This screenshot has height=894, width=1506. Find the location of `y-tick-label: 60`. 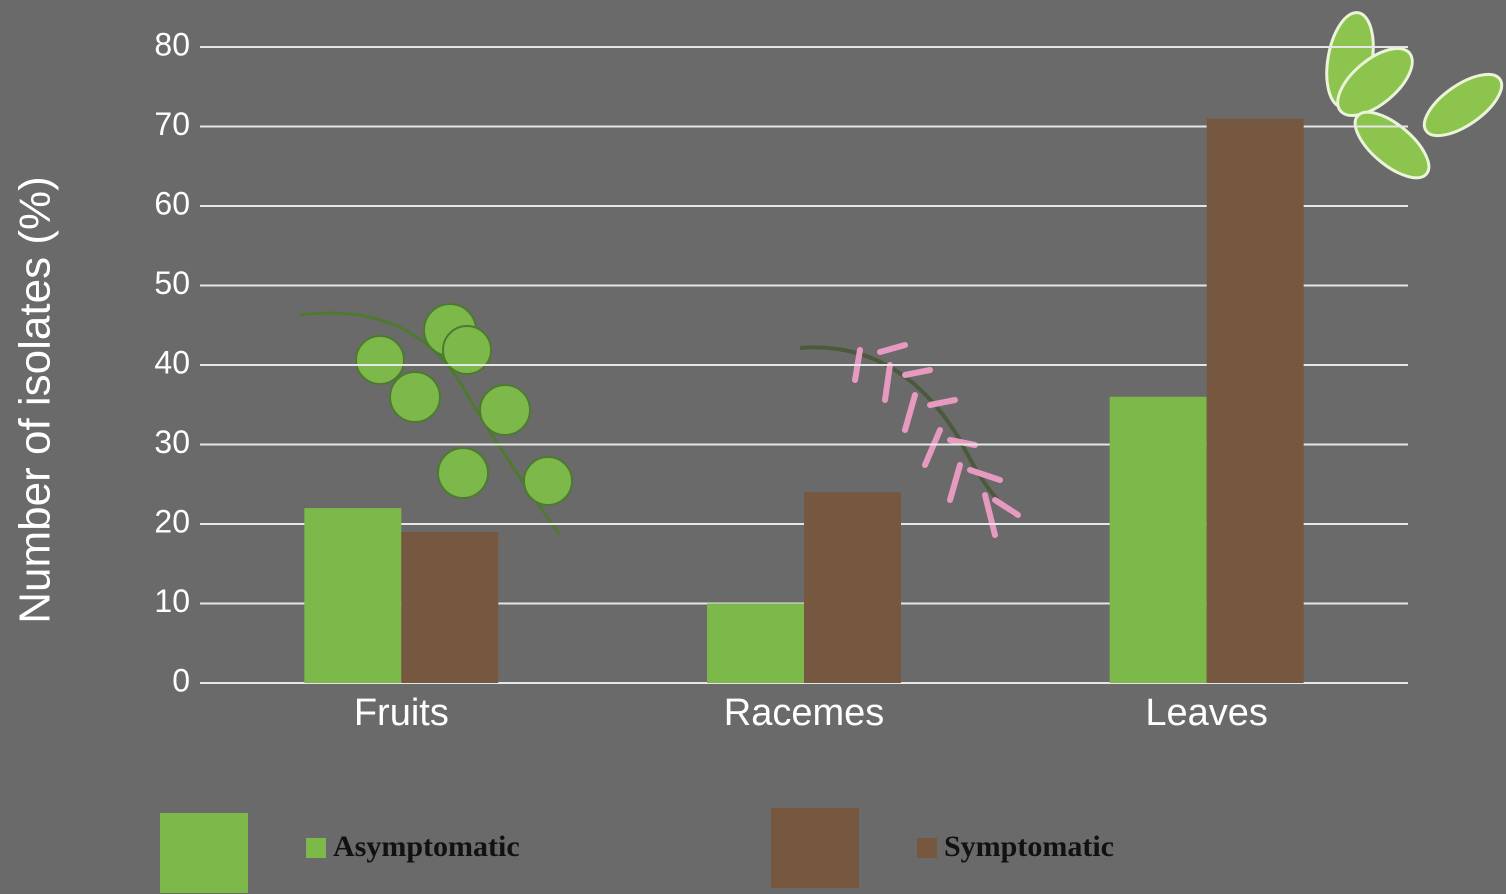

y-tick-label: 60 is located at coordinates (172, 203).